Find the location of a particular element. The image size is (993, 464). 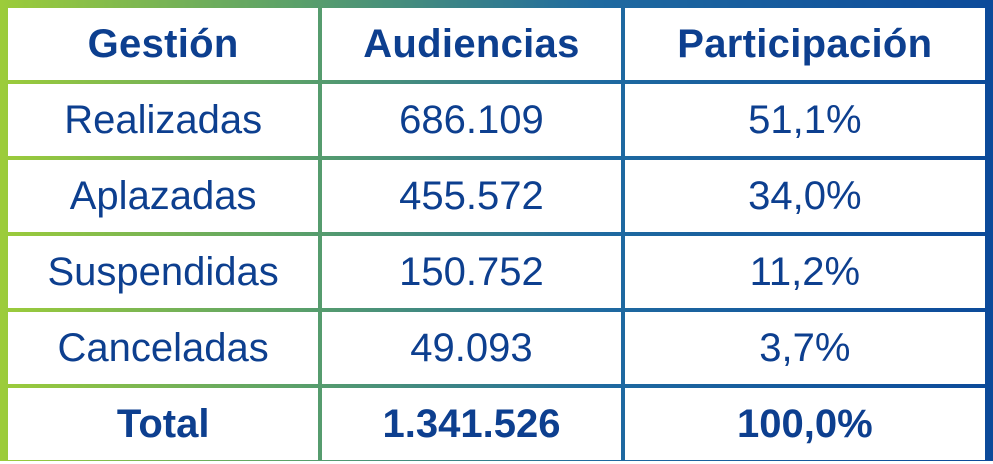

header-participacion: Participación is located at coordinates (804, 44).